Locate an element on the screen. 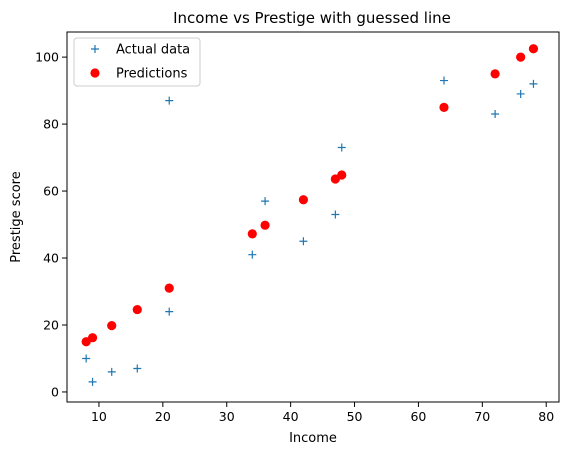  y-tick-label: 0 is located at coordinates (55, 391).